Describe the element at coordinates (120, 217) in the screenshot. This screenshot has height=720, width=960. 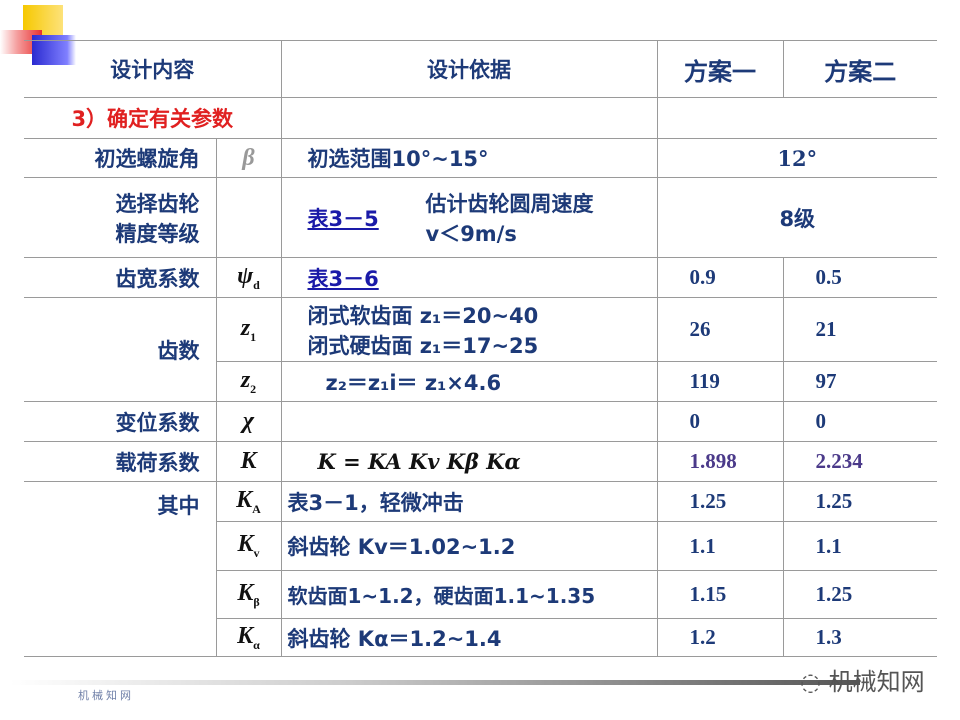
I see `row-label: 选择齿轮 精度等级` at that location.